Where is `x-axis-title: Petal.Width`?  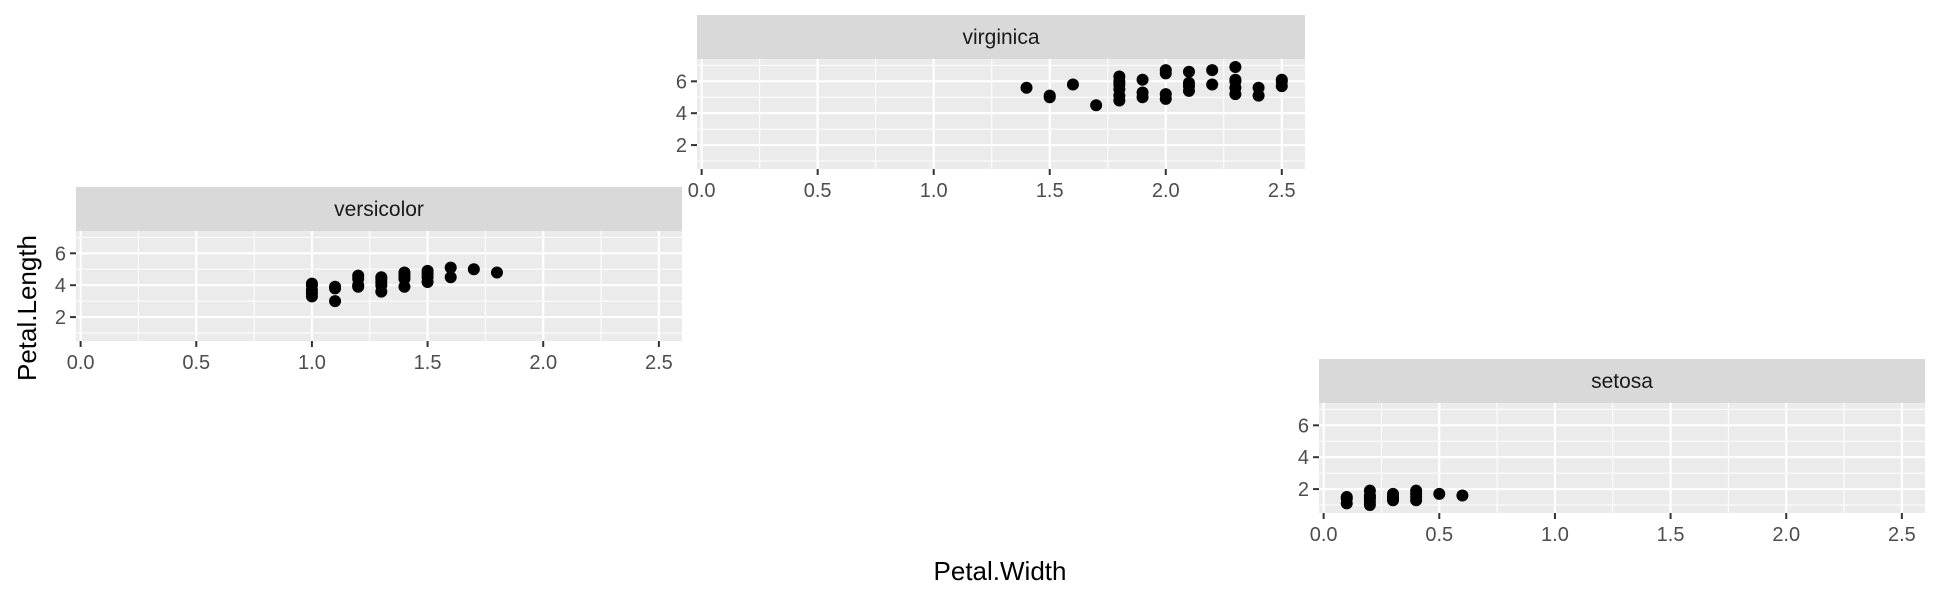
x-axis-title: Petal.Width is located at coordinates (1000, 571).